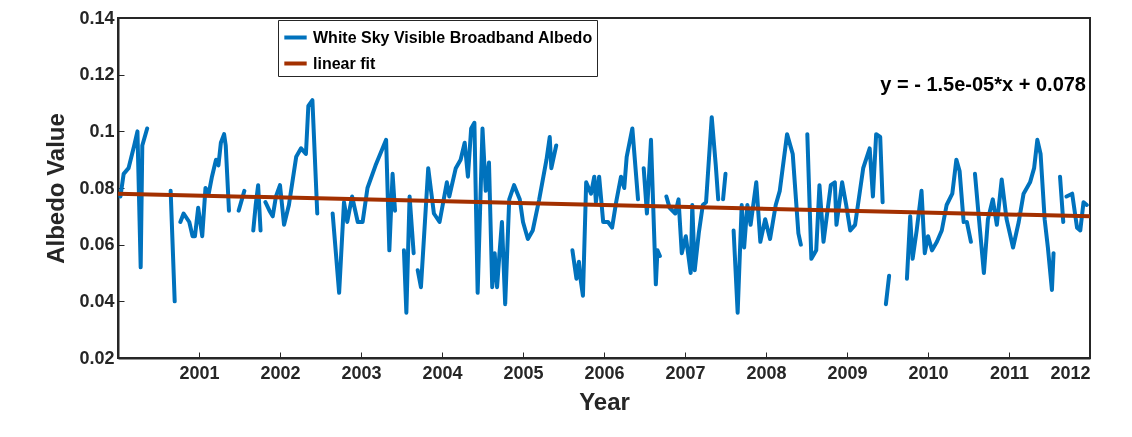 This screenshot has width=1132, height=437. What do you see at coordinates (1070, 372) in the screenshot?
I see `x-tick-label: 2012` at bounding box center [1070, 372].